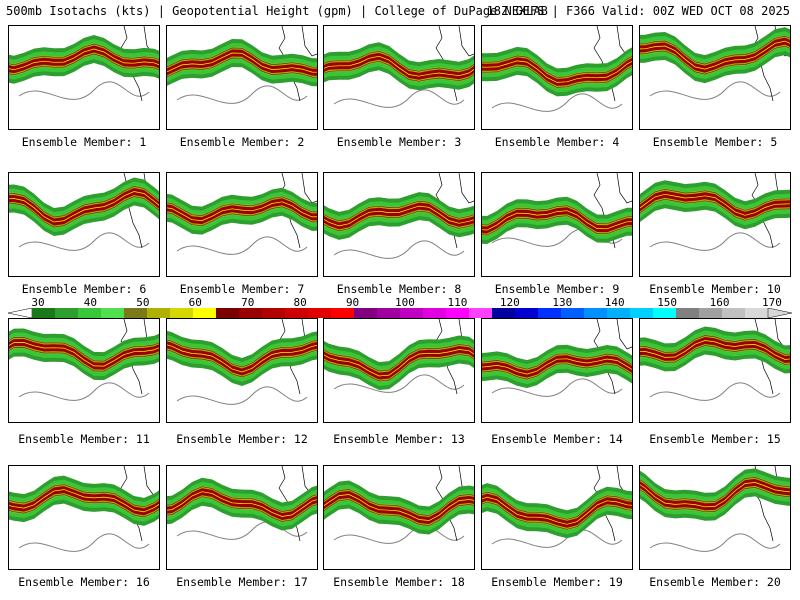  I want to click on isotach-colorbar: 30 40 50 60 70 80 90 100 110 120 130 140 150 160 170, so click(400, 308).